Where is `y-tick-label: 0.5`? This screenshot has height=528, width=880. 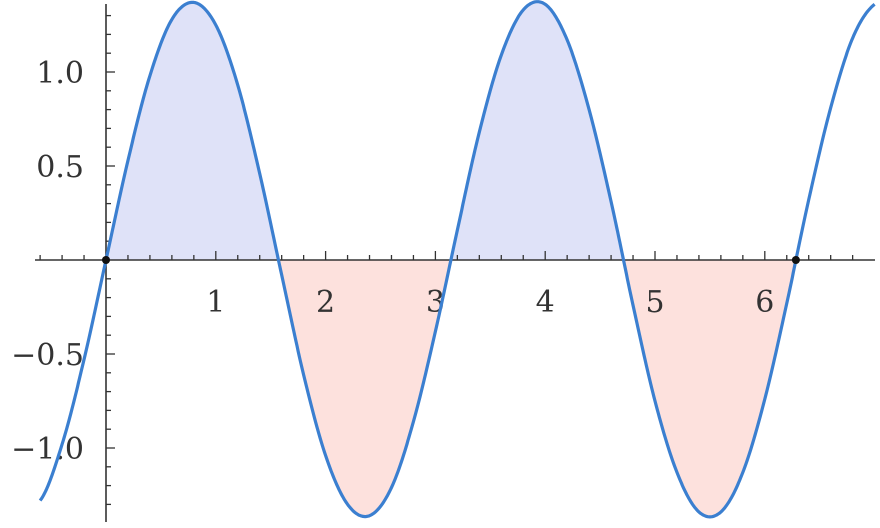
y-tick-label: 0.5 is located at coordinates (60, 167).